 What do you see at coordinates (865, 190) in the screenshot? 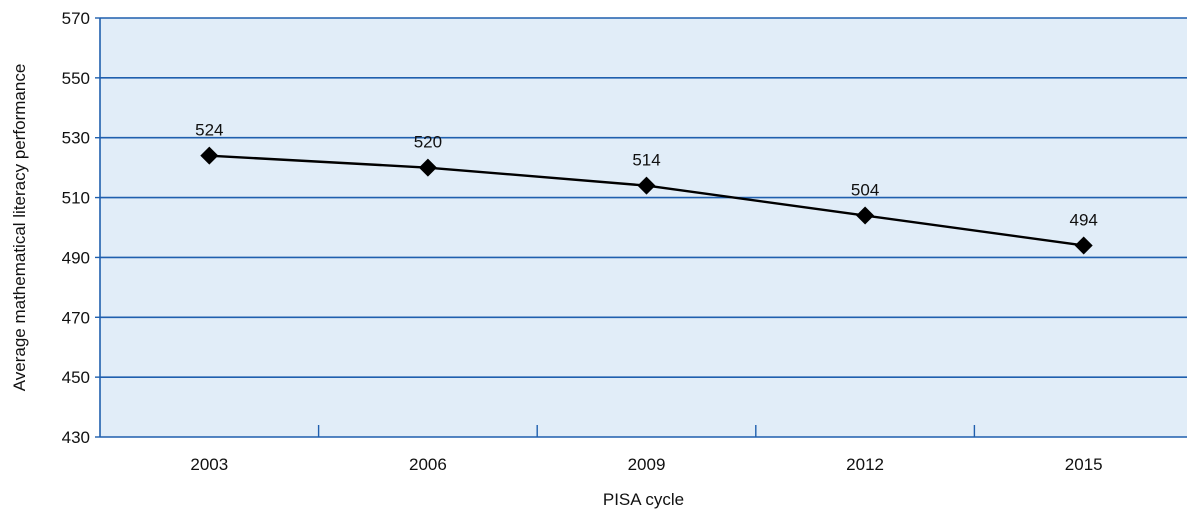
I see `data-label: 504` at bounding box center [865, 190].